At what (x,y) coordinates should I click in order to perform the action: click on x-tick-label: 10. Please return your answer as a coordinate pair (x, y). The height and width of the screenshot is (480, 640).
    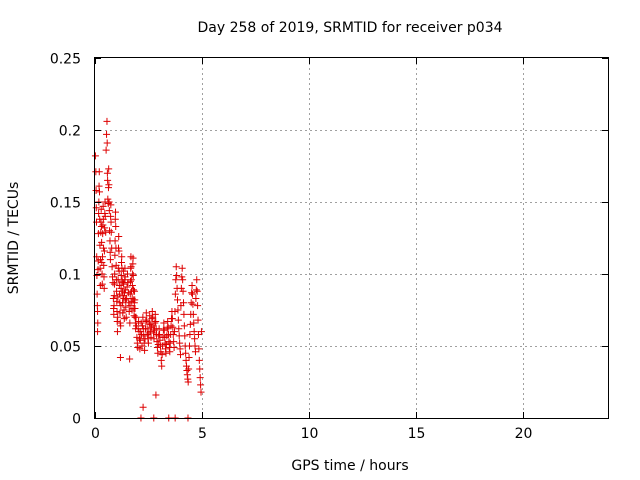
    Looking at the image, I should click on (310, 434).